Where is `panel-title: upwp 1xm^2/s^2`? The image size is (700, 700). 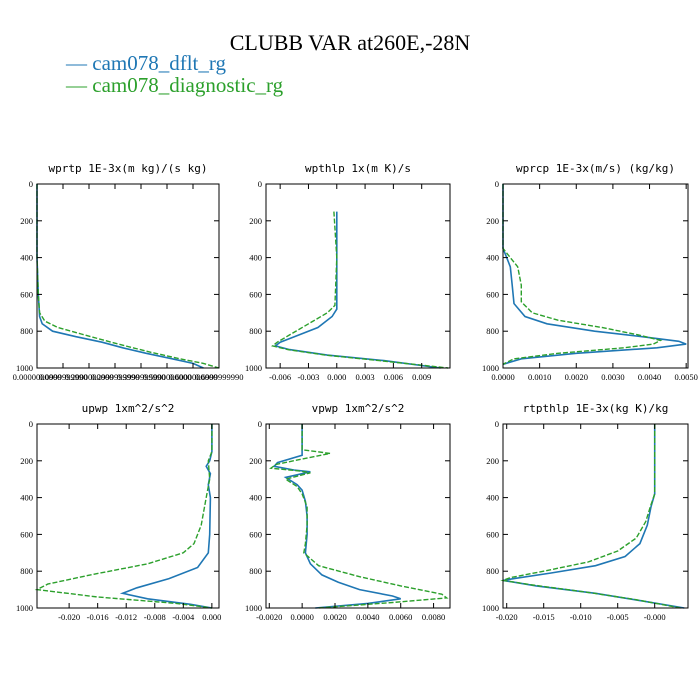 panel-title: upwp 1xm^2/s^2 is located at coordinates (128, 408).